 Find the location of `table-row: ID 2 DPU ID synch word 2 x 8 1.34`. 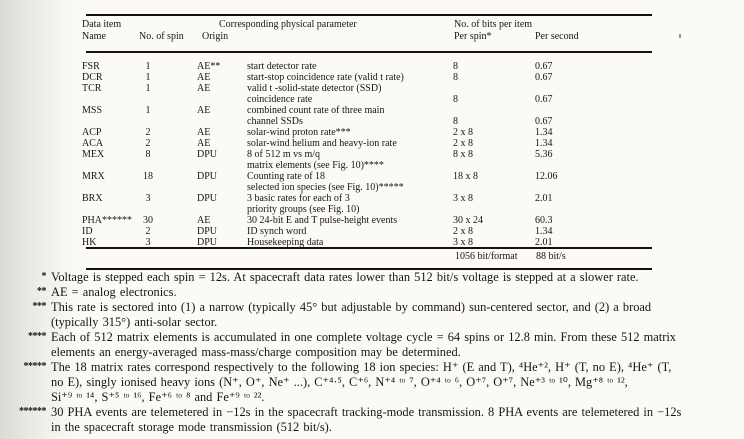

table-row: ID 2 DPU ID synch word 2 x 8 1.34 is located at coordinates (372, 231).